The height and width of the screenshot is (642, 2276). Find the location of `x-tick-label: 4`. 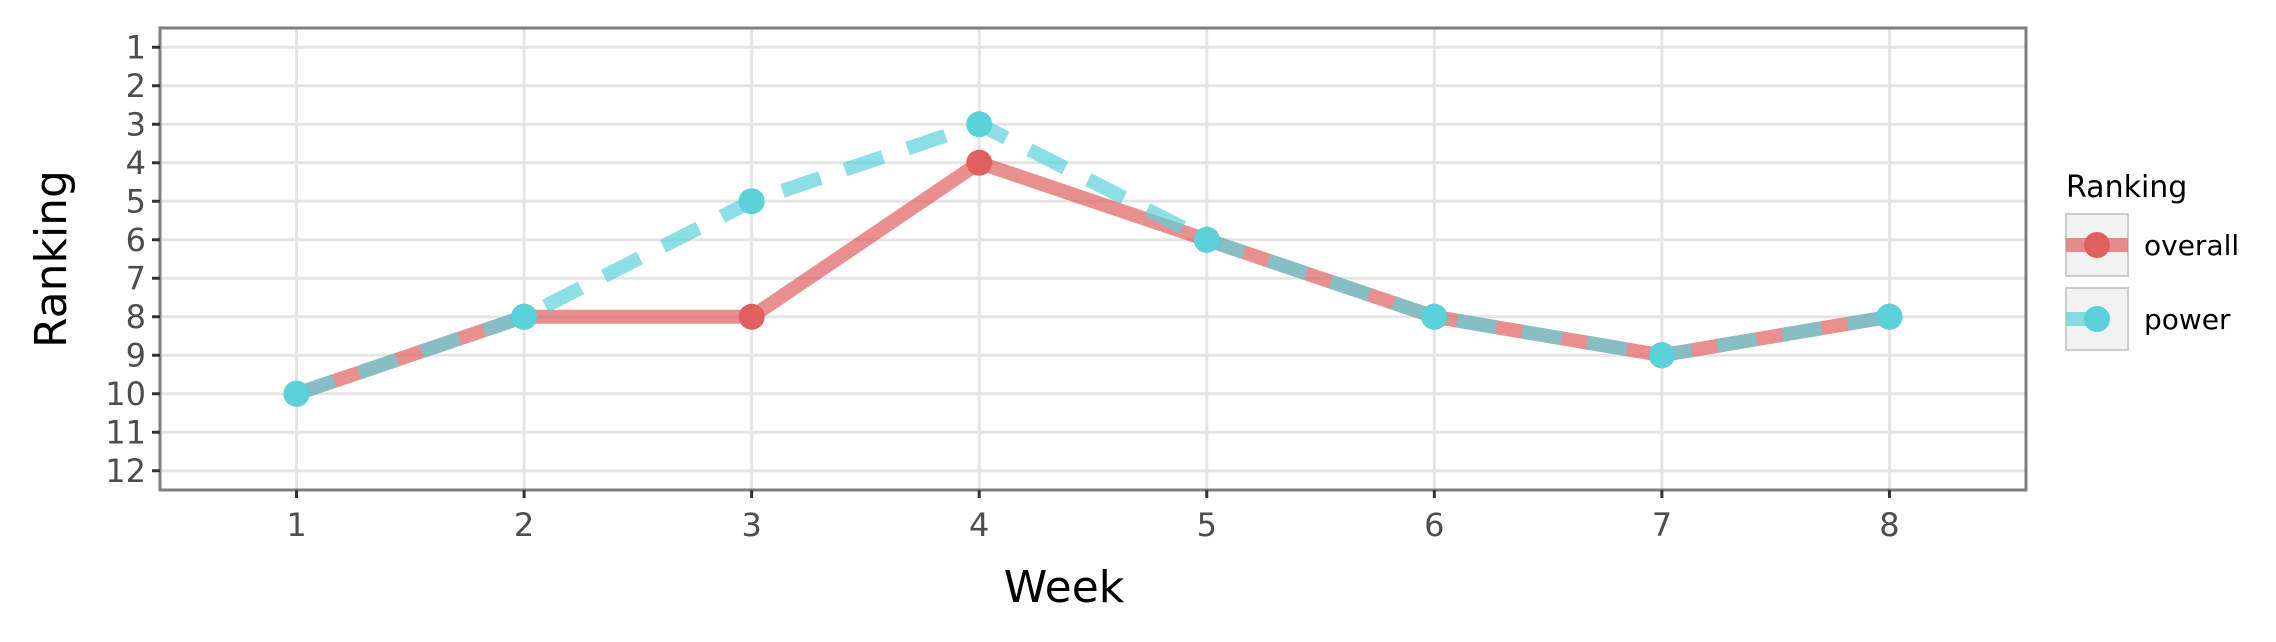

x-tick-label: 4 is located at coordinates (979, 525).